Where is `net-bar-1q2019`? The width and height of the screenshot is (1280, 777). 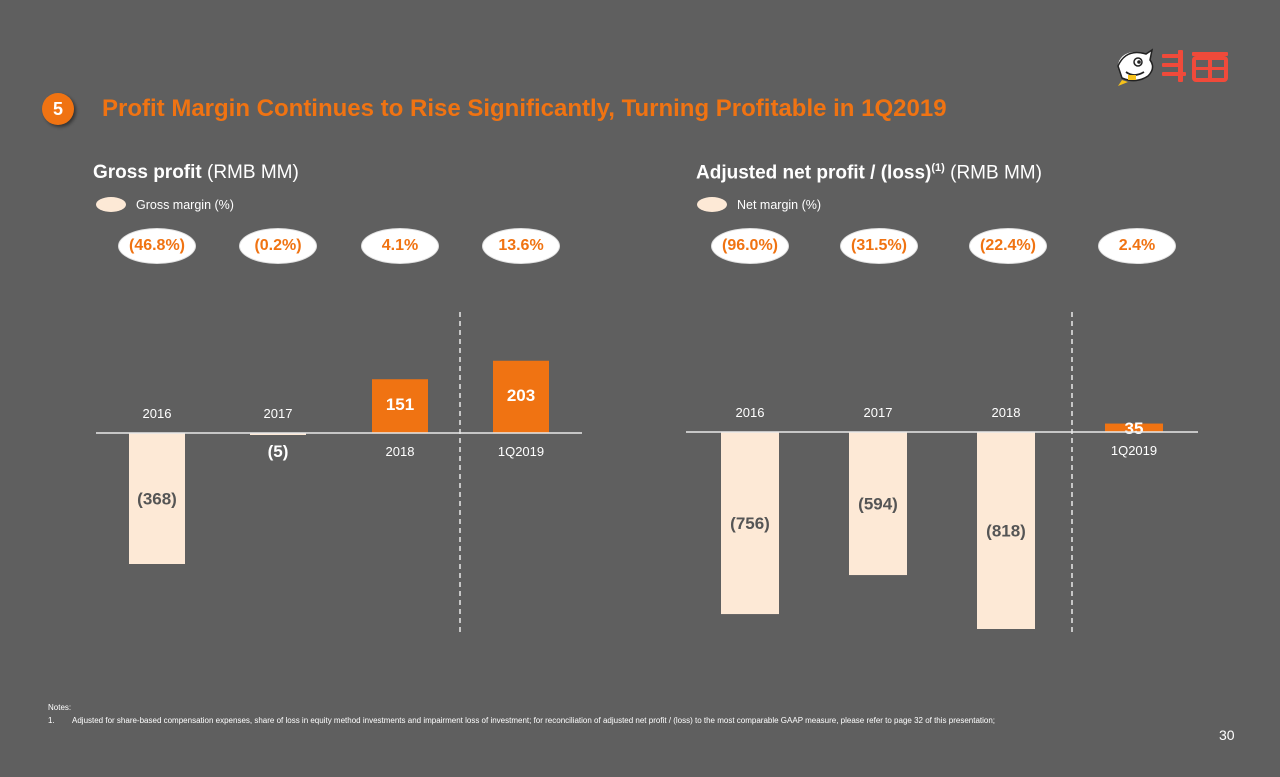 net-bar-1q2019 is located at coordinates (1134, 427).